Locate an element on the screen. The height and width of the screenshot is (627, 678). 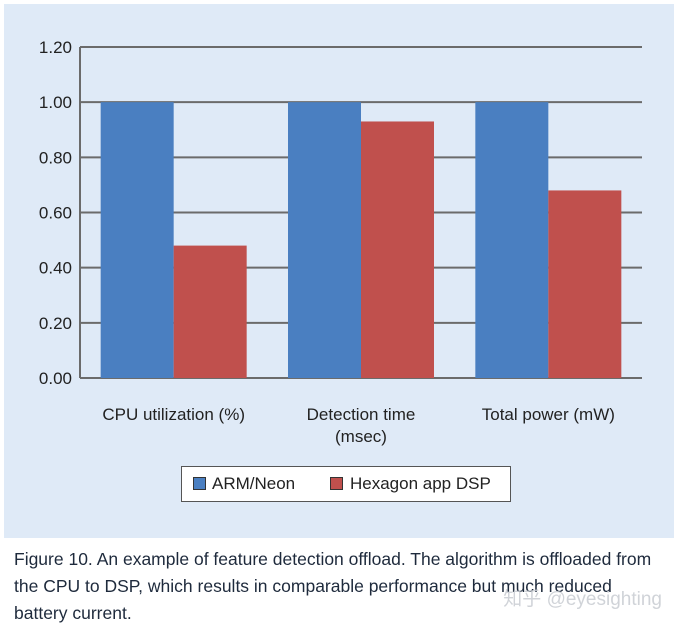
legend-label-hexagon-dsp: Hexagon app DSP is located at coordinates (420, 483).